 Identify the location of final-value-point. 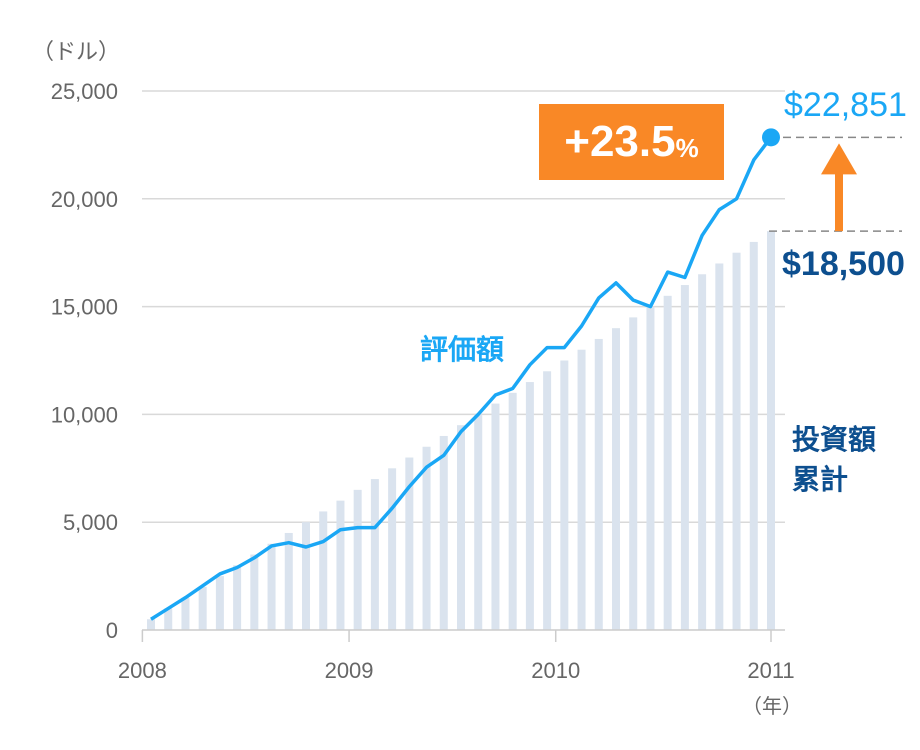
(771, 137).